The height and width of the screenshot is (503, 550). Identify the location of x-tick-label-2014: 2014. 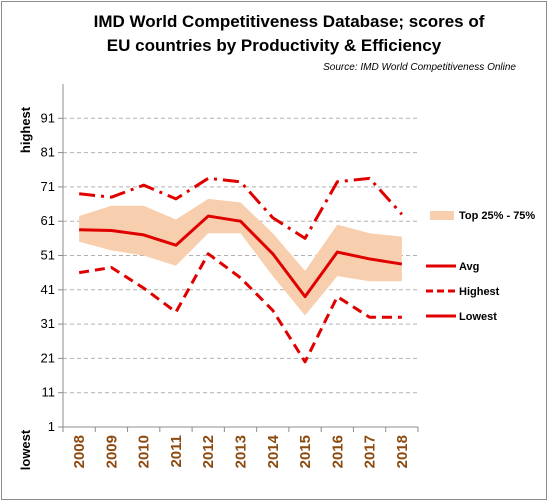
(273, 451).